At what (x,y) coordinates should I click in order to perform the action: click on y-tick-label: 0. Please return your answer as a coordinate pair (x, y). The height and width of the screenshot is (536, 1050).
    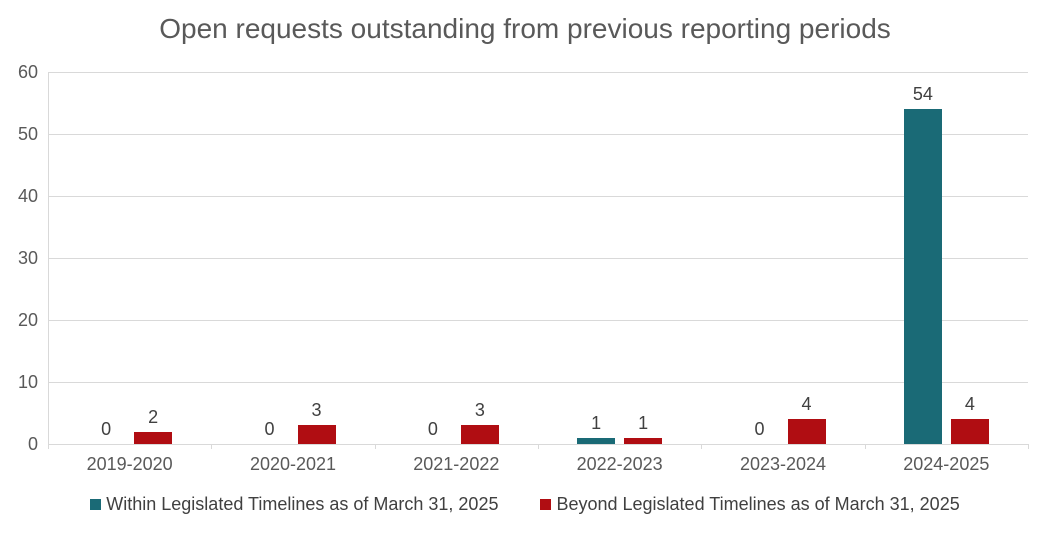
    Looking at the image, I should click on (32, 444).